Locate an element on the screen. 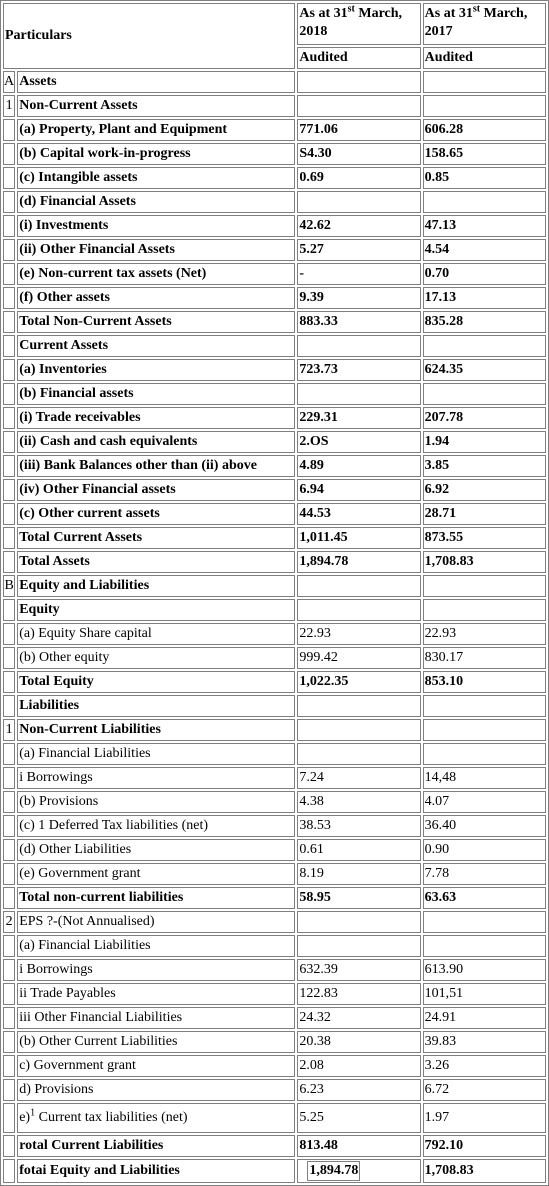  table-row: (d) Other Liabilities 0.61 0.90 is located at coordinates (274, 850).